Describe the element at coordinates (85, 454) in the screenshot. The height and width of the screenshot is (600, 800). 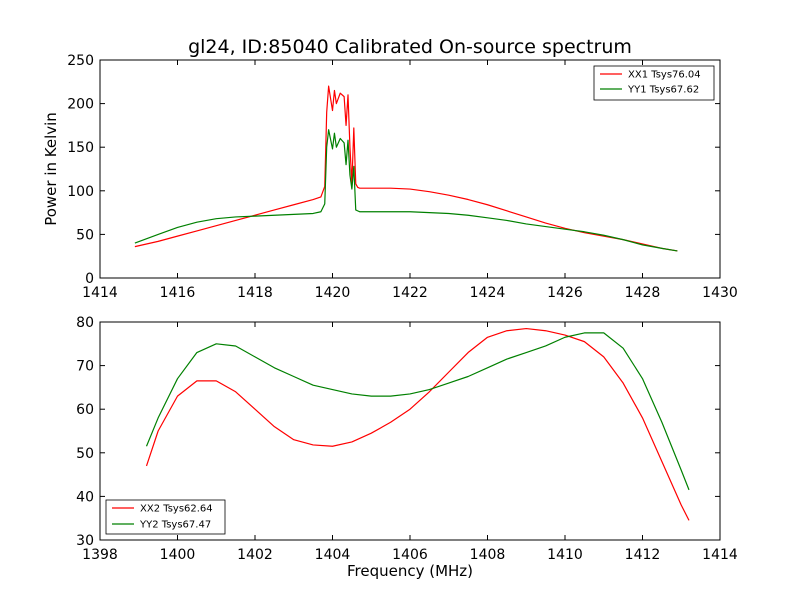
I see `bottom-y-tick-label: 50` at that location.